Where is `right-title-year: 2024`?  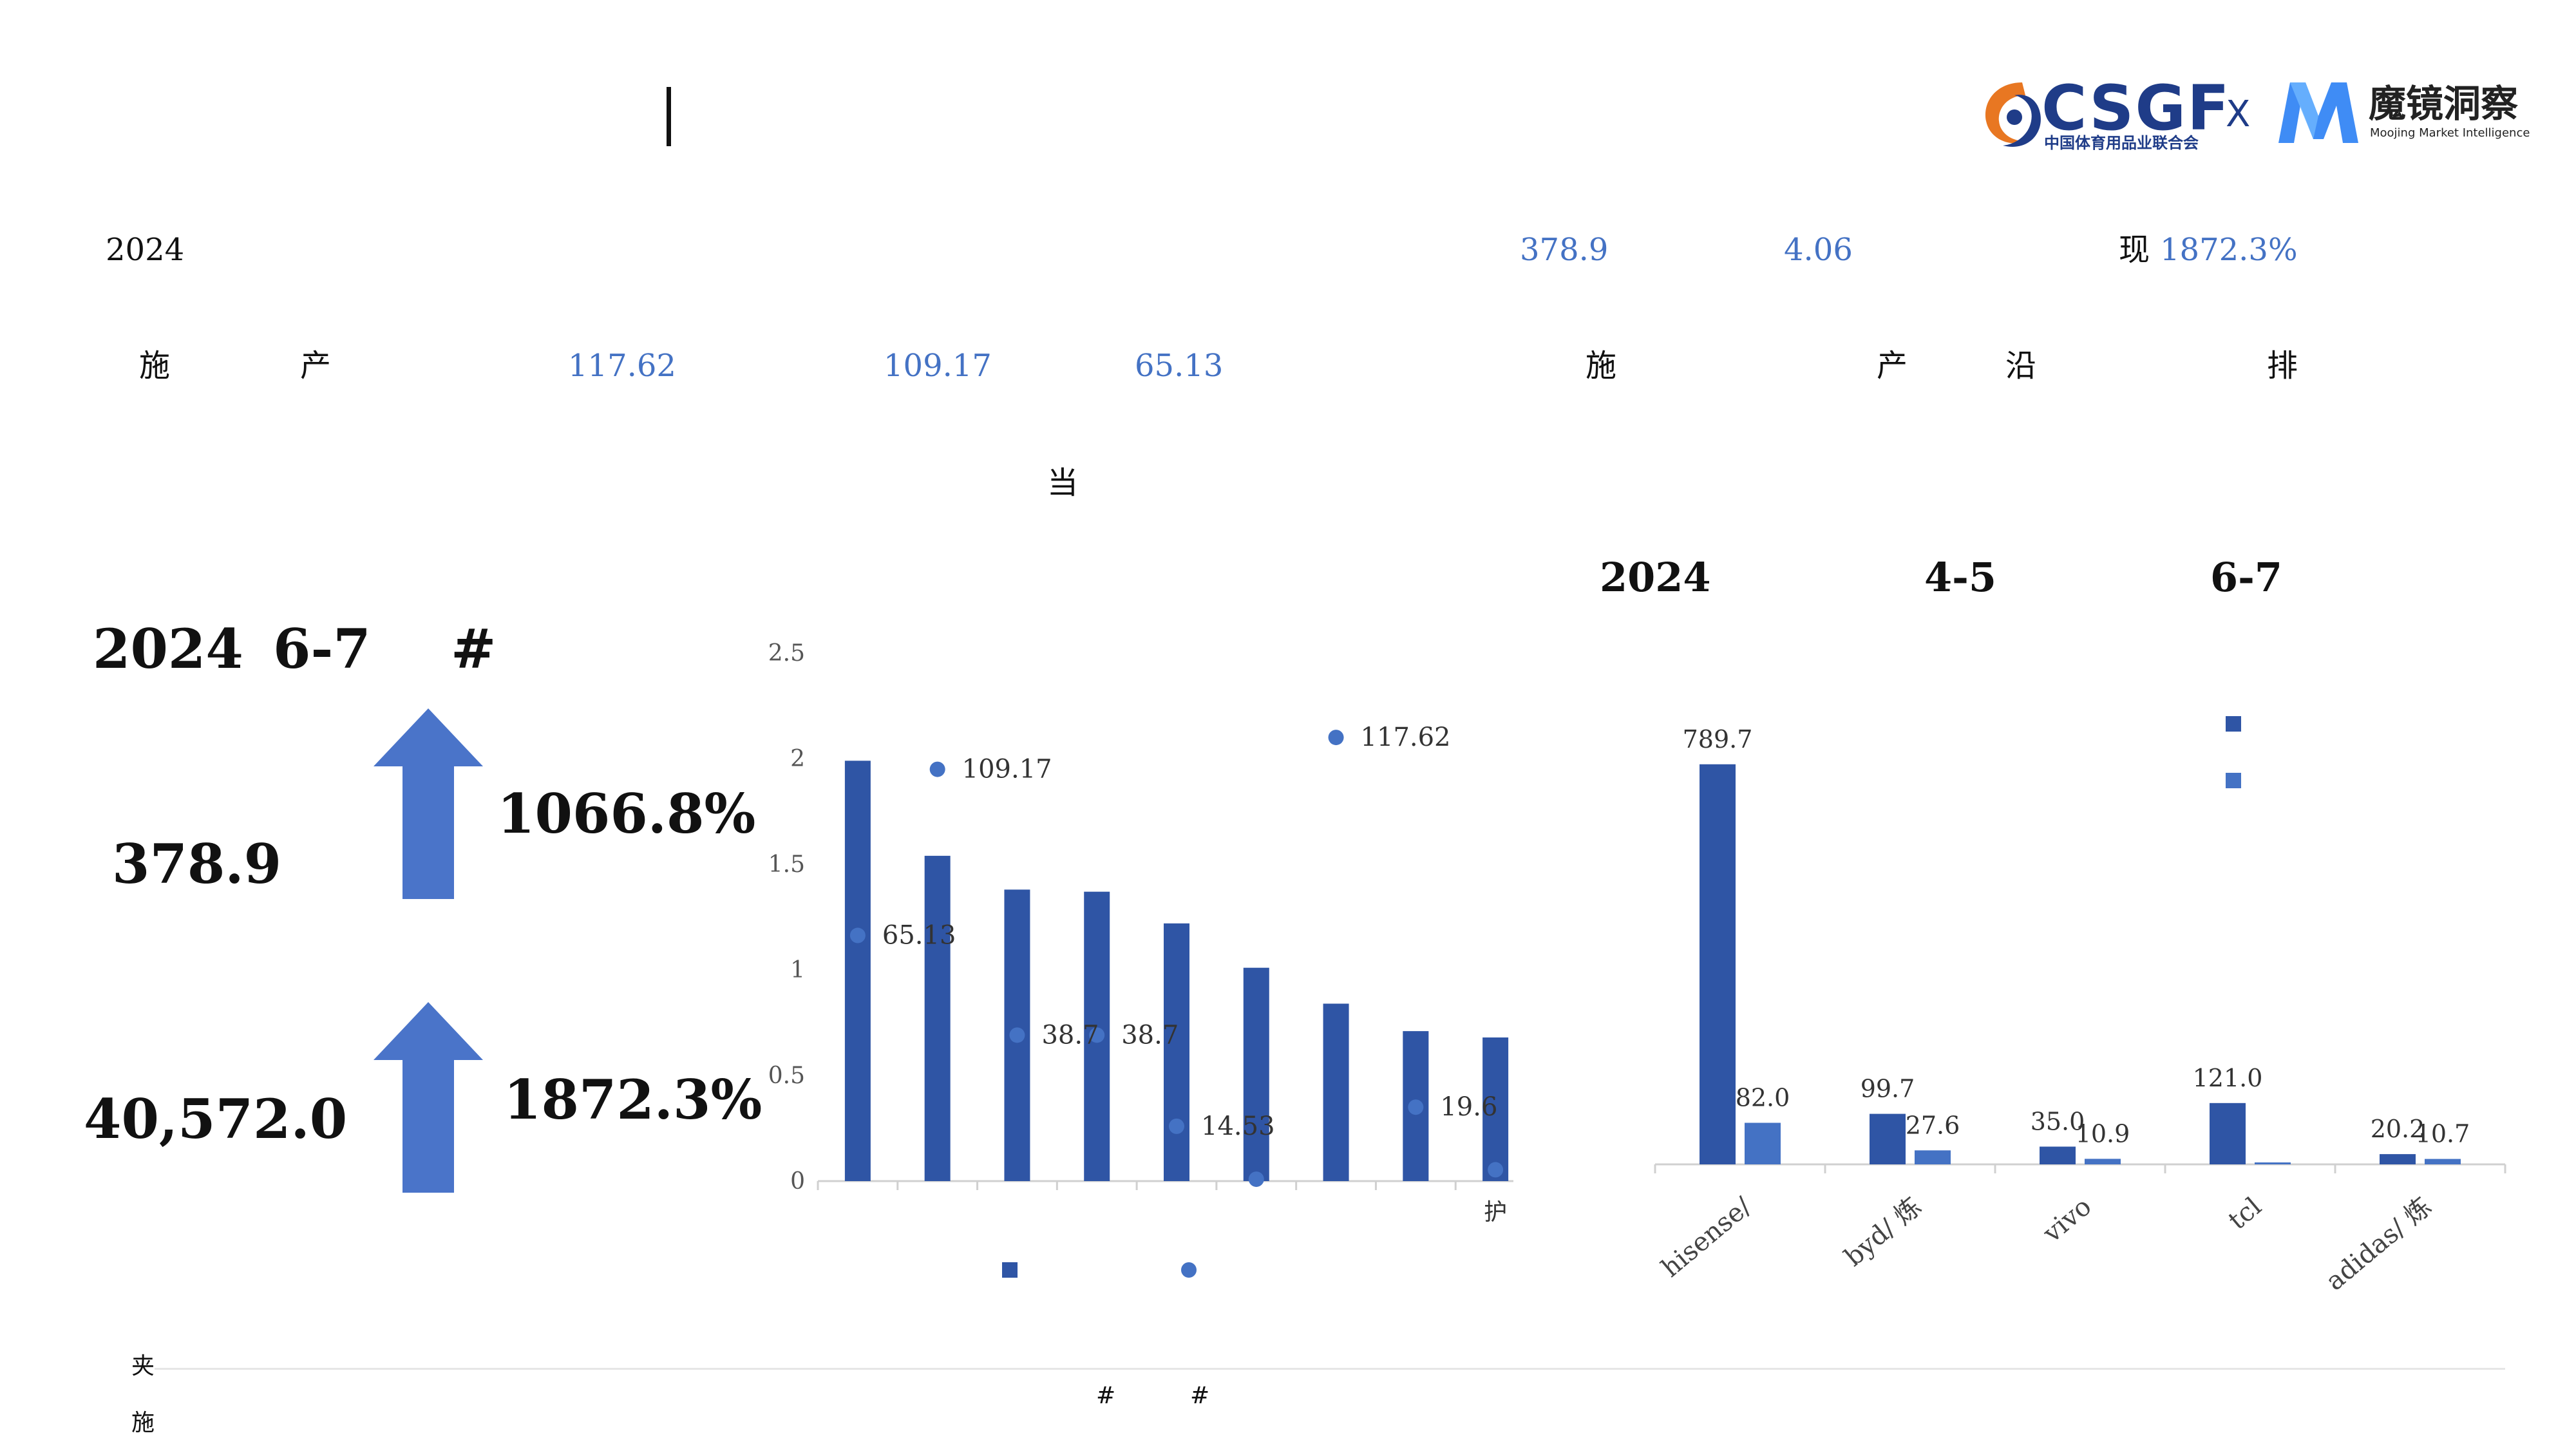
right-title-year: 2024 is located at coordinates (1655, 577).